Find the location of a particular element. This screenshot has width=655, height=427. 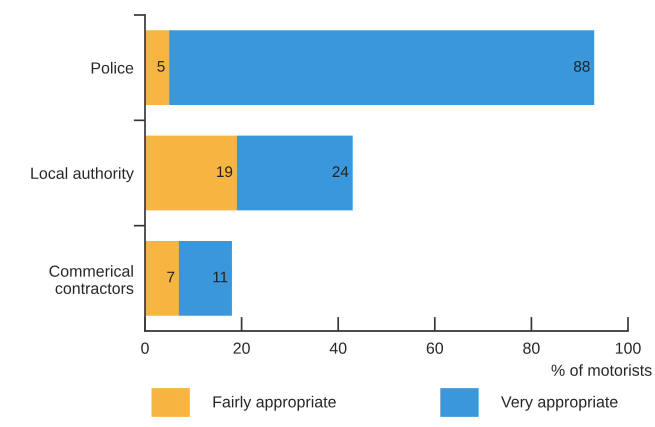

y-tick-label: Police is located at coordinates (113, 68).